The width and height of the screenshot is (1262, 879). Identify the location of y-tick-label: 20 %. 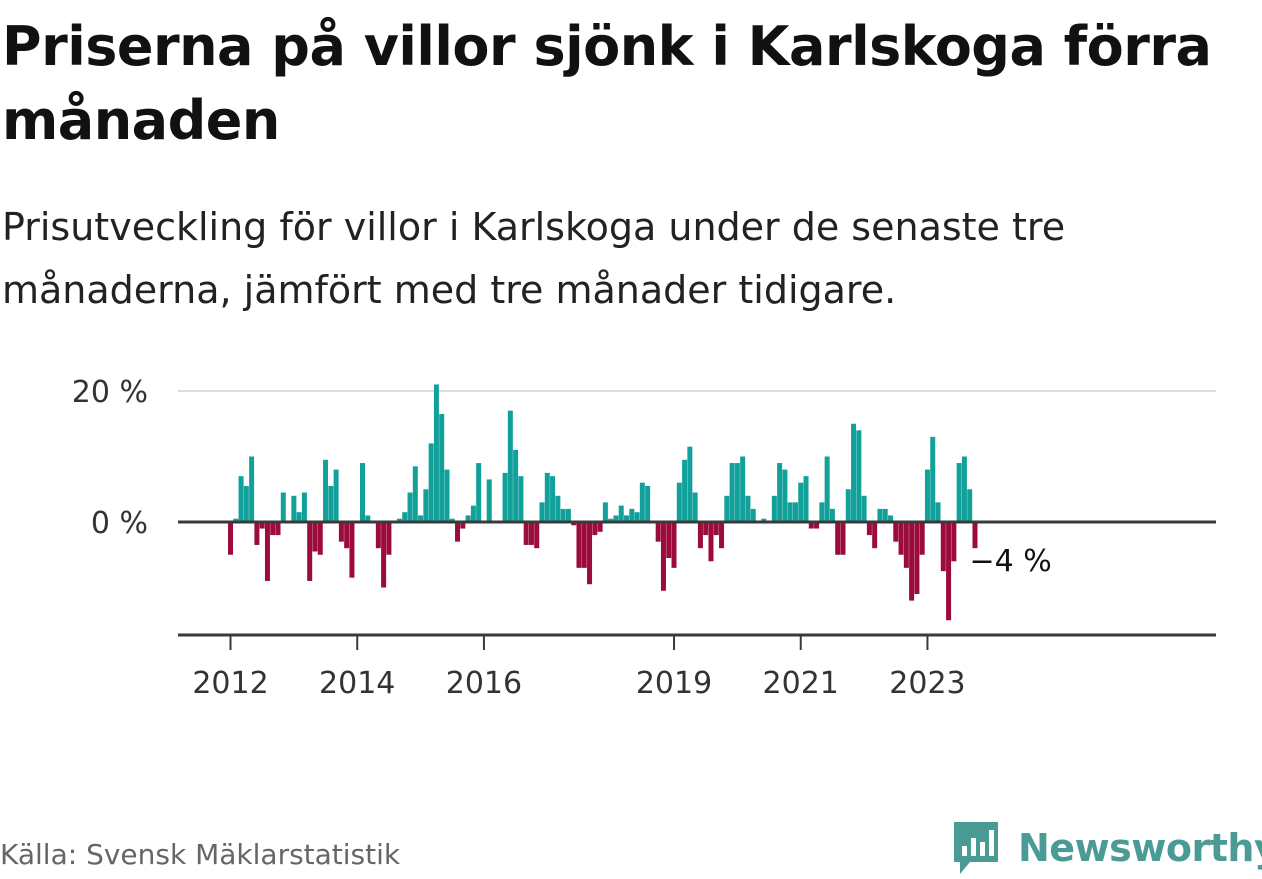
(110, 392).